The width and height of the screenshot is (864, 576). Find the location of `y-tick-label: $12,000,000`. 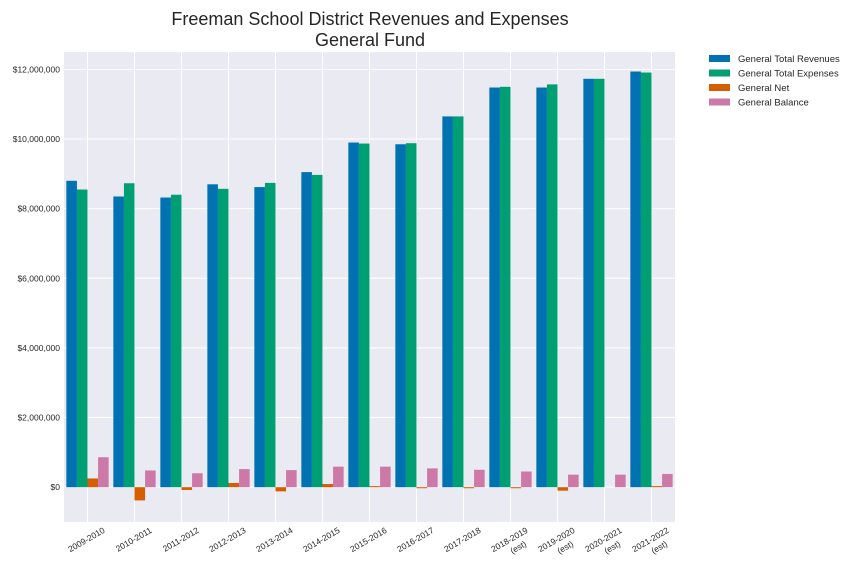

y-tick-label: $12,000,000 is located at coordinates (37, 69).